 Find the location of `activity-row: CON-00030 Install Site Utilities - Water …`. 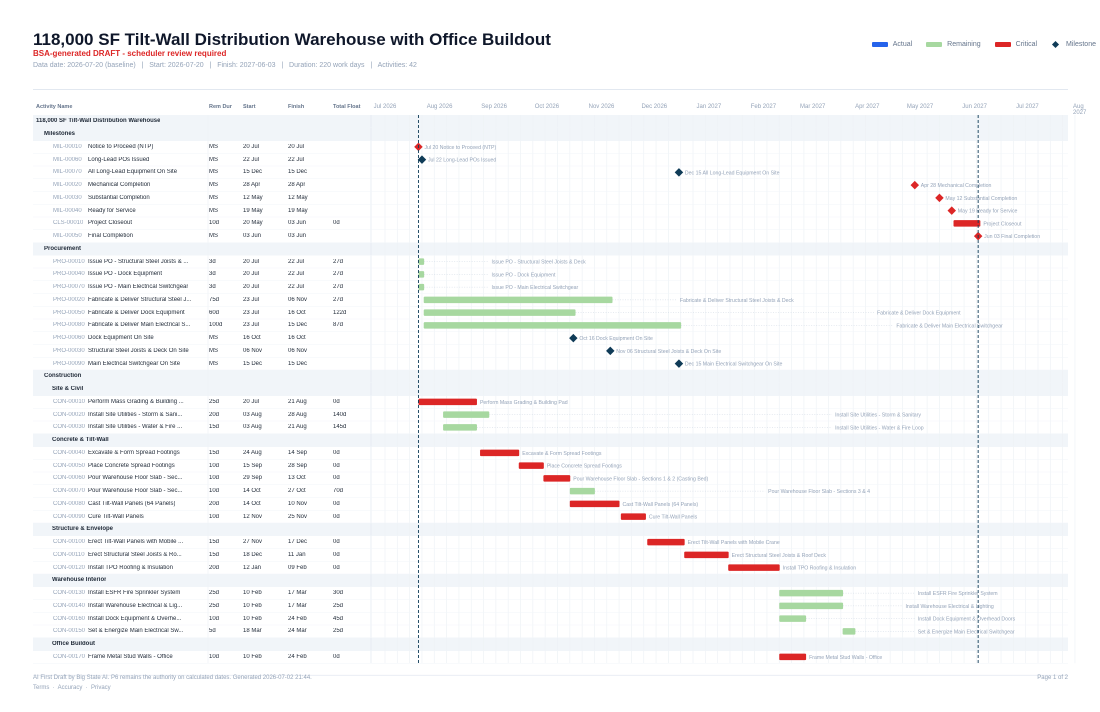

activity-row: CON-00030 Install Site Utilities - Water … is located at coordinates (550, 427).